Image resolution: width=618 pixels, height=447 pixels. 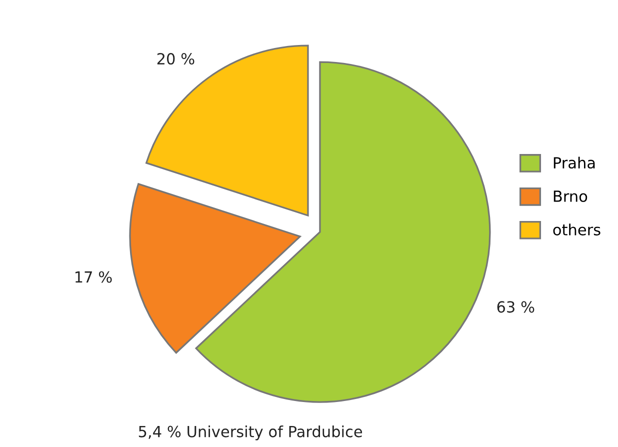 I want to click on data-label: 63 %, so click(x=515, y=307).